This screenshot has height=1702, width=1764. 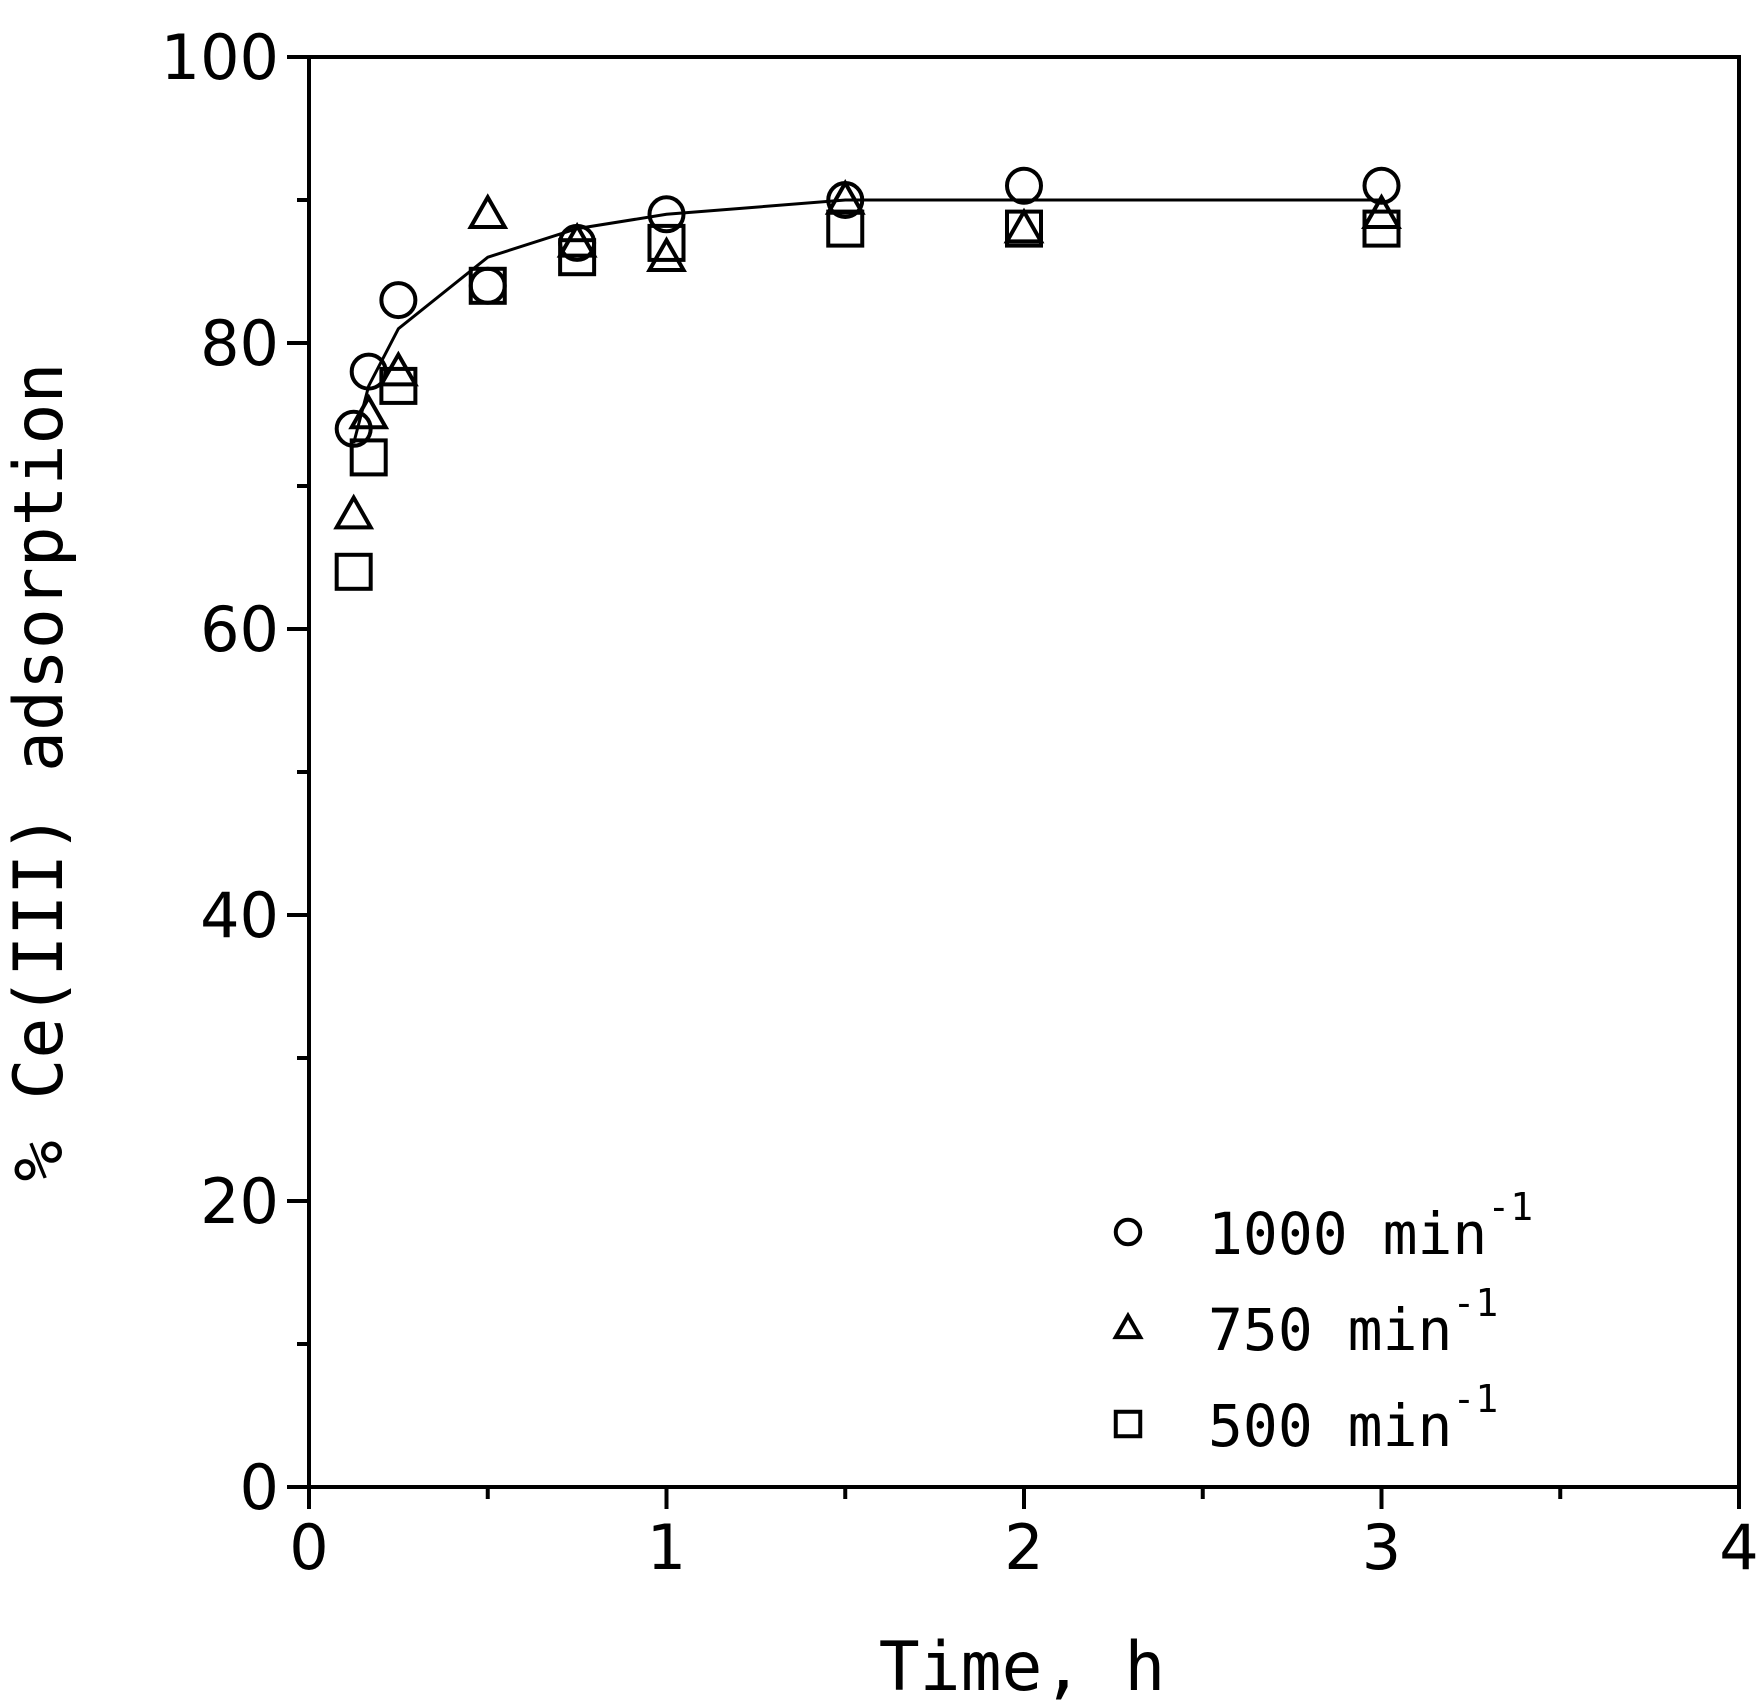 What do you see at coordinates (1022, 1665) in the screenshot?
I see `x-axis-title: Time, h` at bounding box center [1022, 1665].